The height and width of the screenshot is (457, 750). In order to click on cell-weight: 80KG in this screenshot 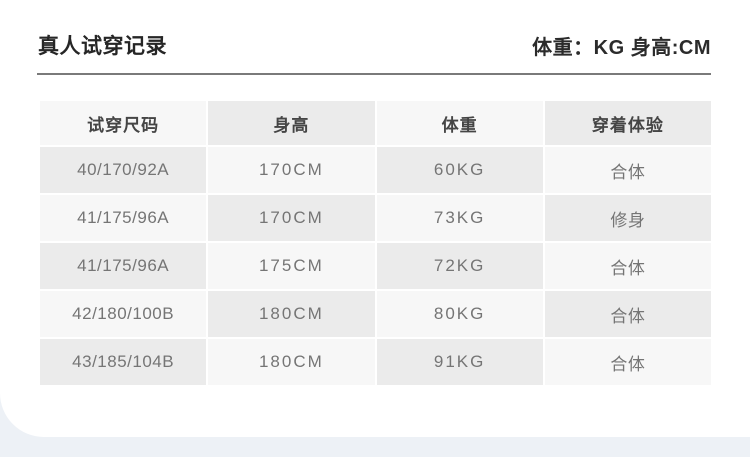, I will do `click(459, 314)`.